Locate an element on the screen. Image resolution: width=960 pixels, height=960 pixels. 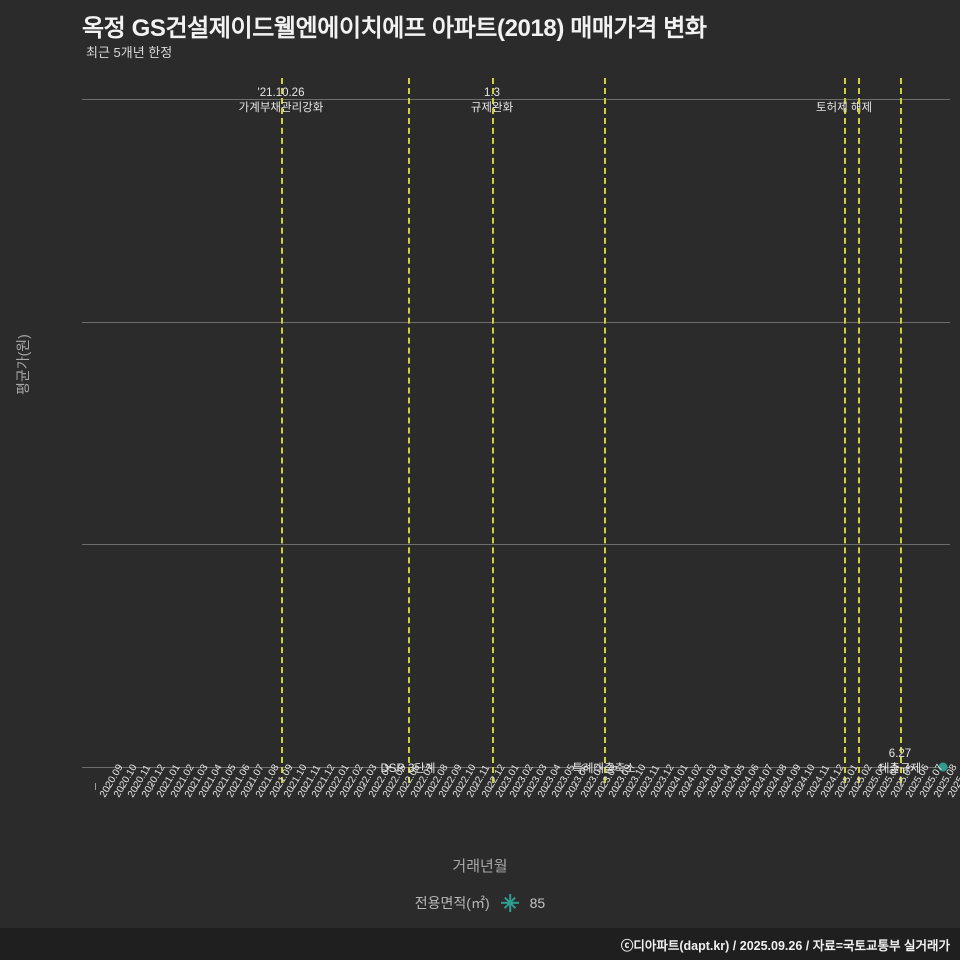
event-label-policy-2021-10-26: '21.10.26 가계부채관리강화 is located at coordinates (281, 101).